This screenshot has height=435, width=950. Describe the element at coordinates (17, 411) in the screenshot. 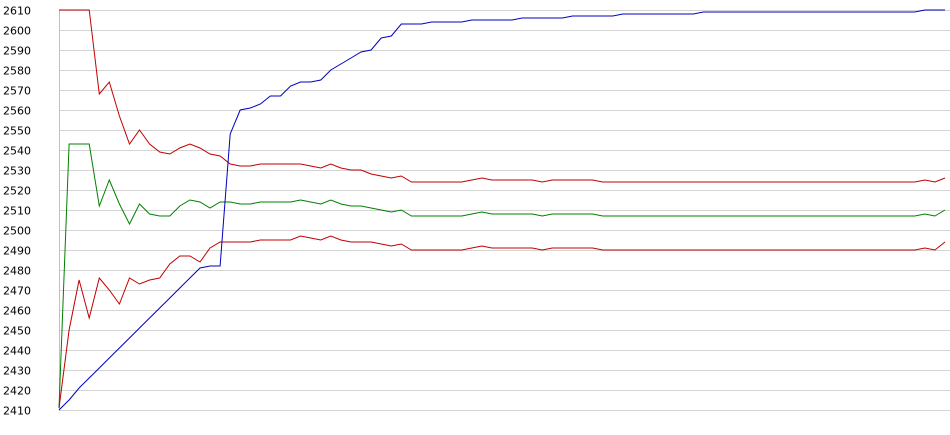

I see `y-tick-label: 2410` at that location.